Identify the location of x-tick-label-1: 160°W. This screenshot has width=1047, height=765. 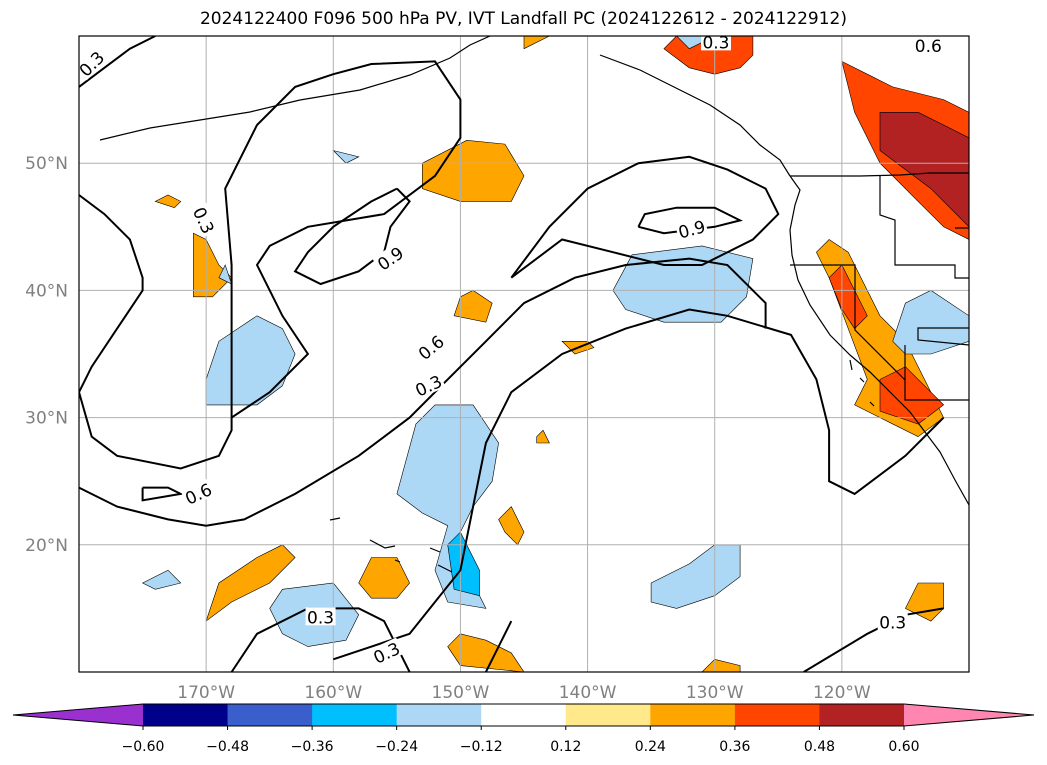
(333, 693).